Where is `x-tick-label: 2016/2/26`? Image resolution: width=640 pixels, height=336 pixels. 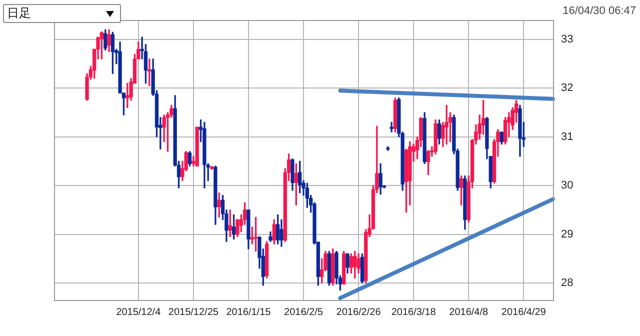 x-tick-label: 2016/2/26 is located at coordinates (359, 312).